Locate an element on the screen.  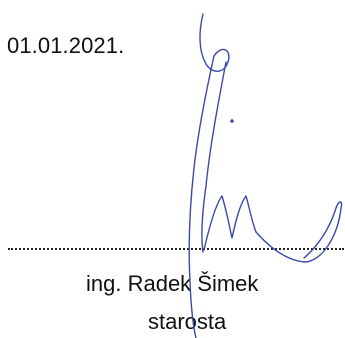
signer-role: starosta is located at coordinates (187, 321).